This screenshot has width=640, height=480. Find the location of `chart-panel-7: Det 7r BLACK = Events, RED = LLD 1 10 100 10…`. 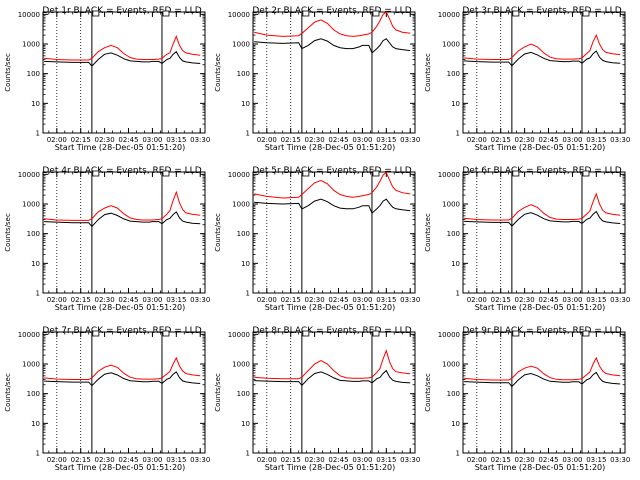

chart-panel-7: Det 7r BLACK = Events, RED = LLD 1 10 100 10… is located at coordinates (107, 399).